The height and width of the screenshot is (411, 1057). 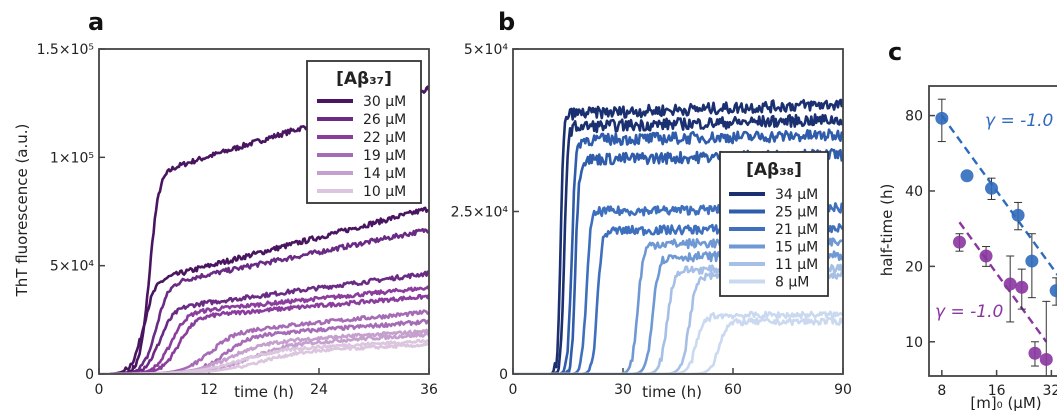 What do you see at coordinates (672, 392) in the screenshot?
I see `panel-b-x-axis-label: time (h)` at bounding box center [672, 392].